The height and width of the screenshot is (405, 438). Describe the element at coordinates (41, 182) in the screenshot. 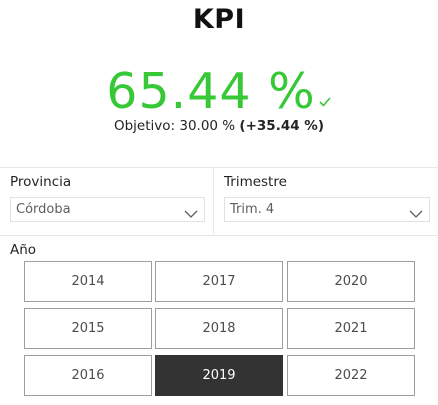

I see `provincia-label: Provincia` at that location.